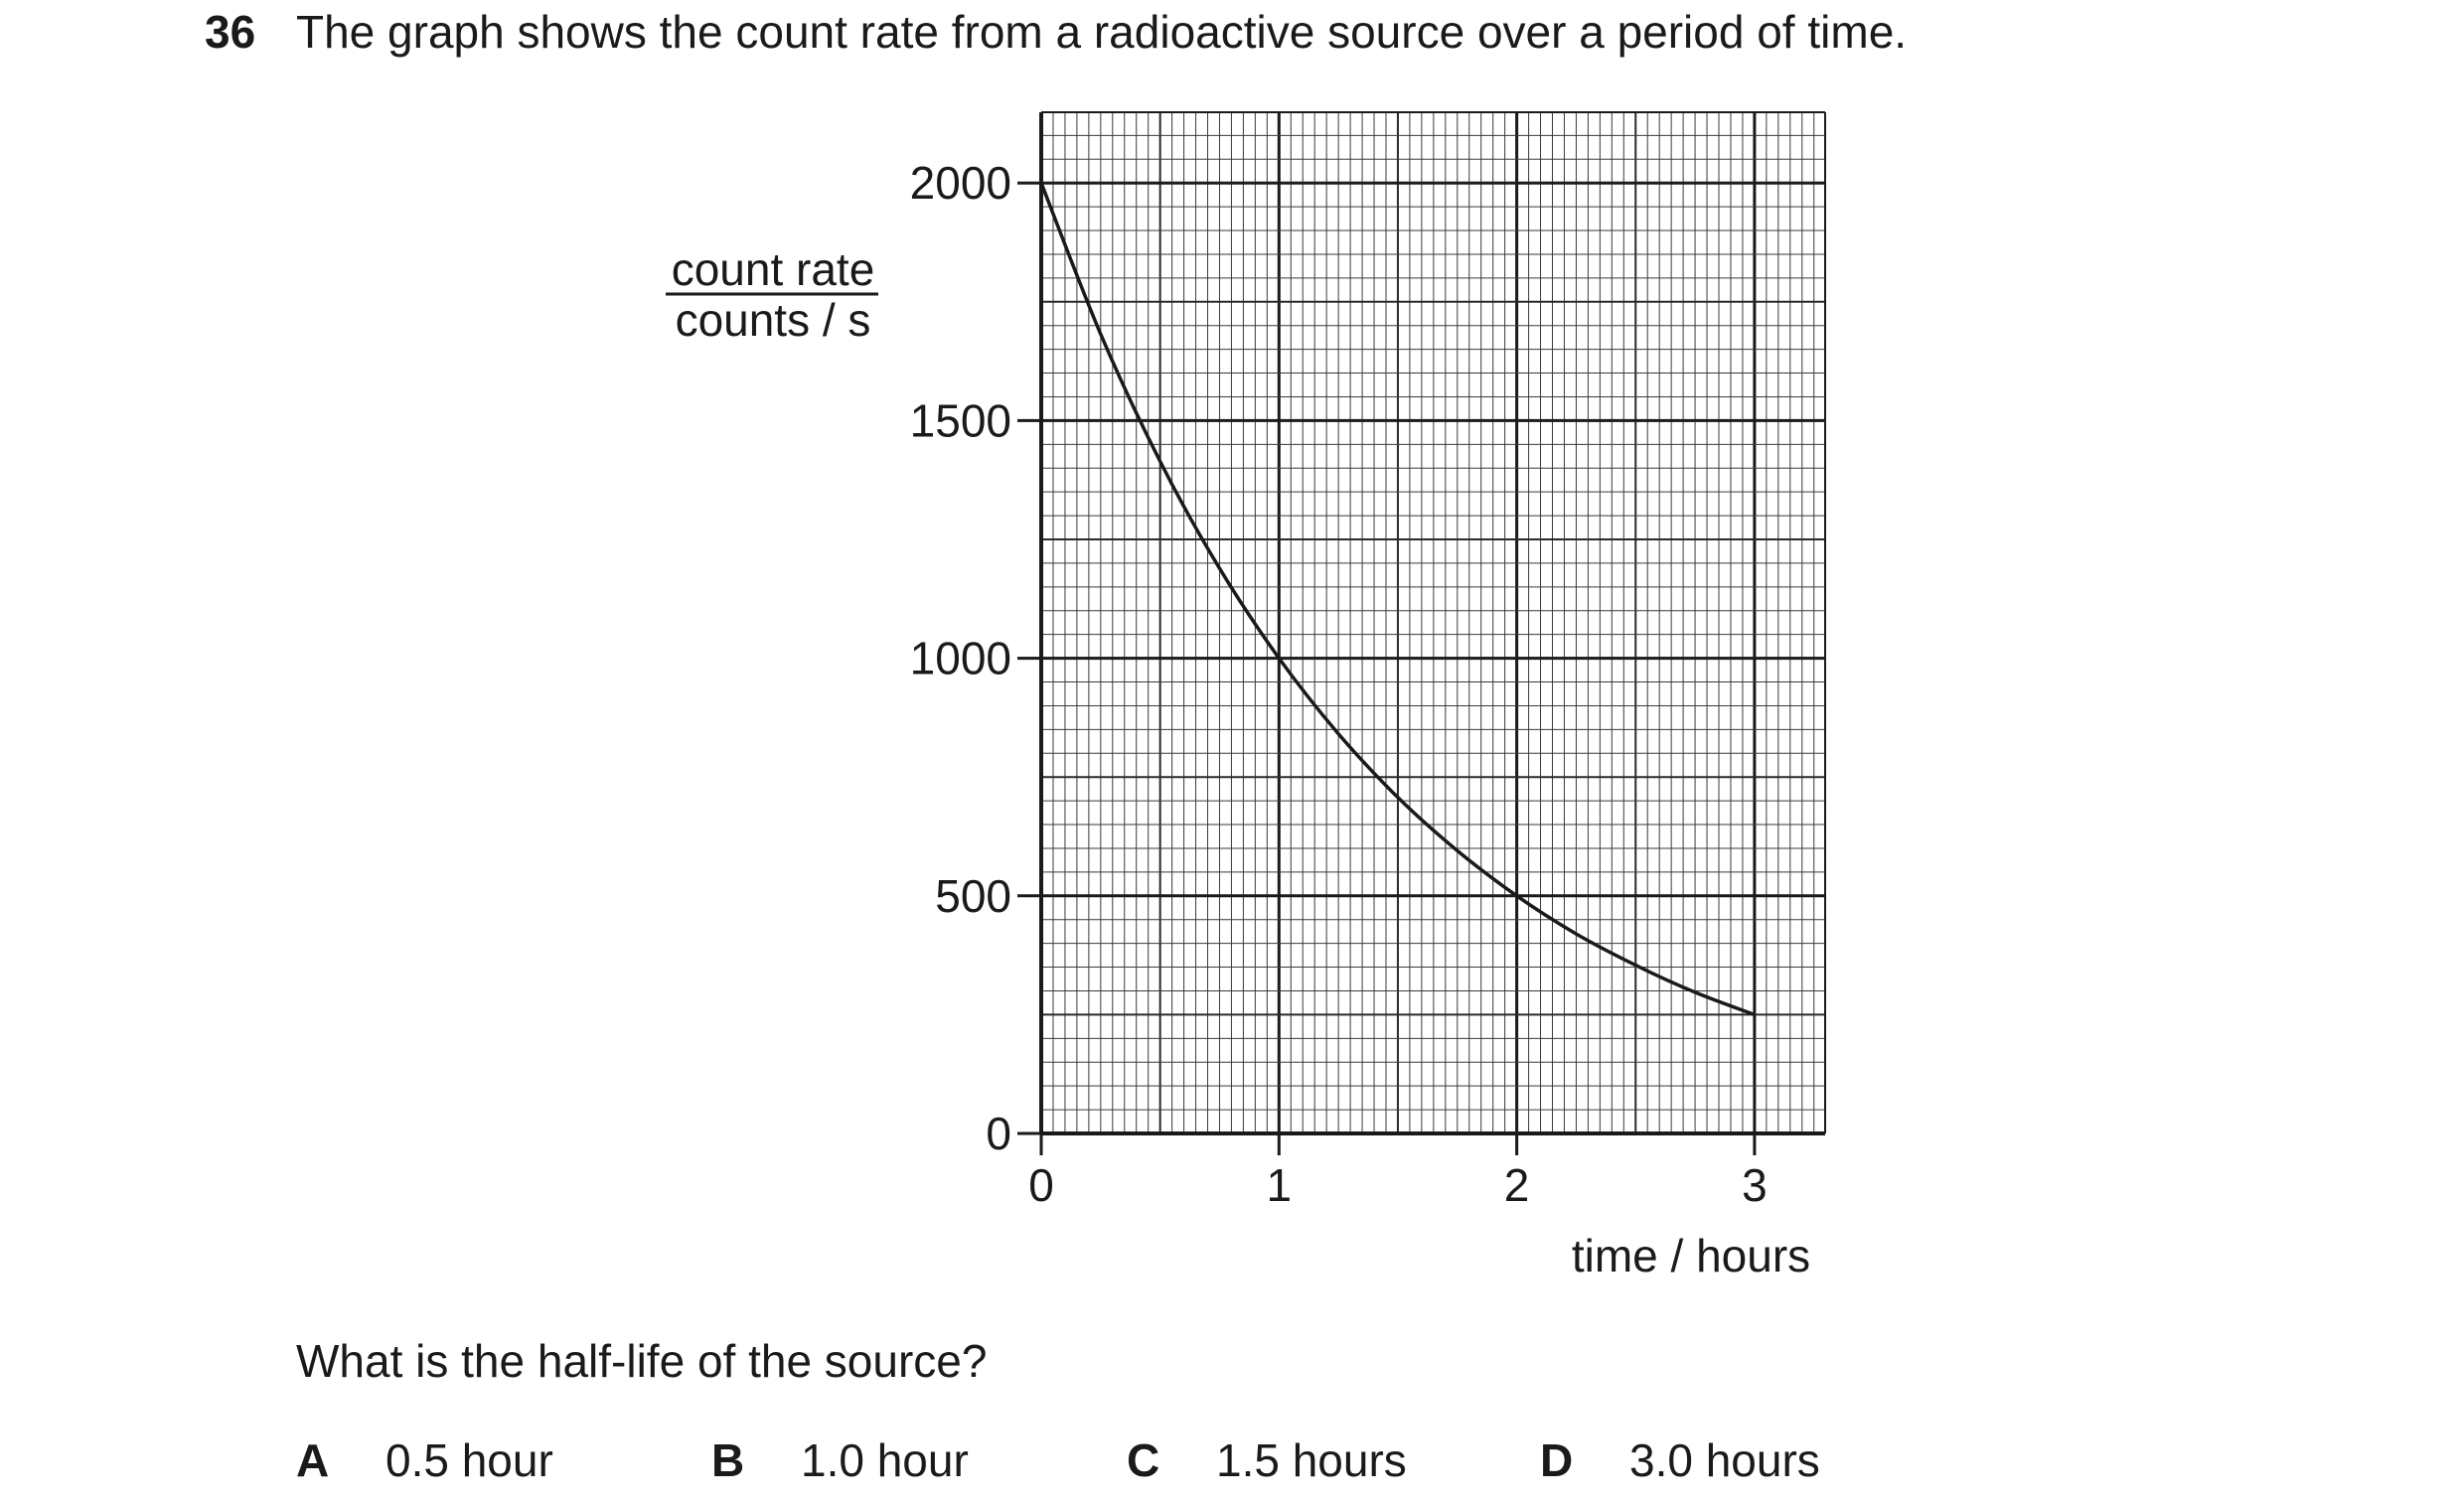  What do you see at coordinates (774, 269) in the screenshot?
I see `y-axis-label-quantity: count rate` at bounding box center [774, 269].